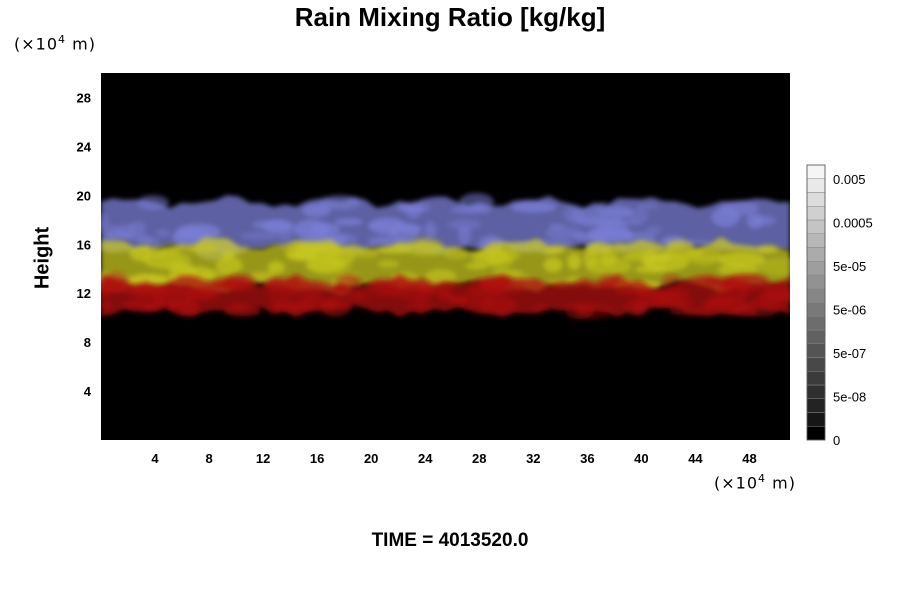 The image size is (900, 600). Describe the element at coordinates (695, 458) in the screenshot. I see `x-tick-label: 44` at that location.